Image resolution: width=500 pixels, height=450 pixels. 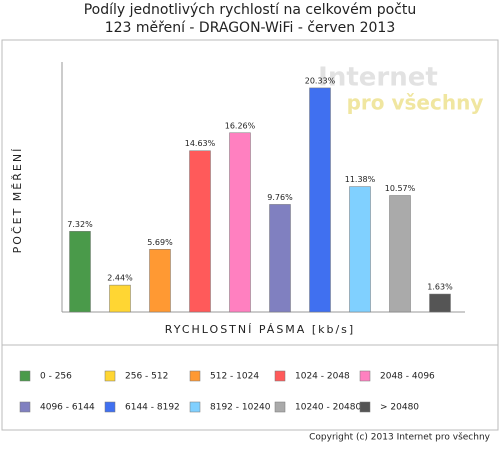 I want to click on value-label: 20.33%, so click(x=320, y=80).